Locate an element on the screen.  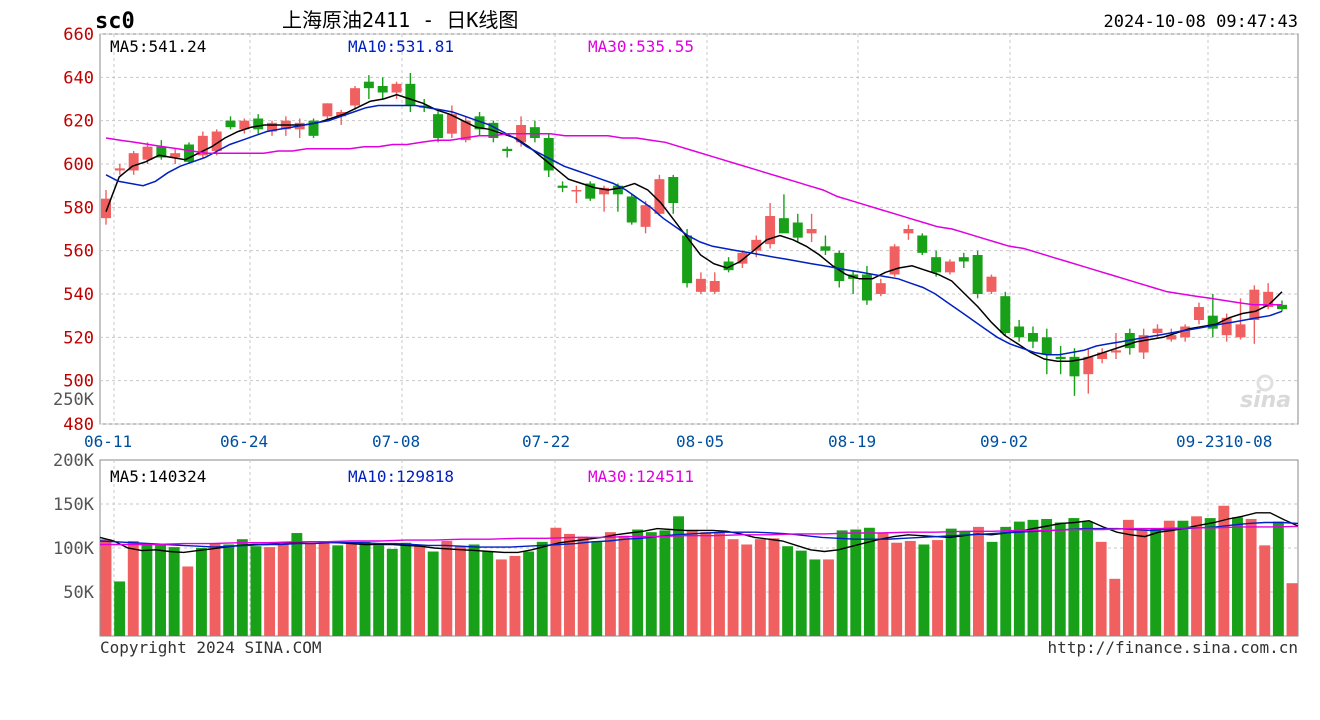
price-y-tick: 540 is located at coordinates (78, 295).